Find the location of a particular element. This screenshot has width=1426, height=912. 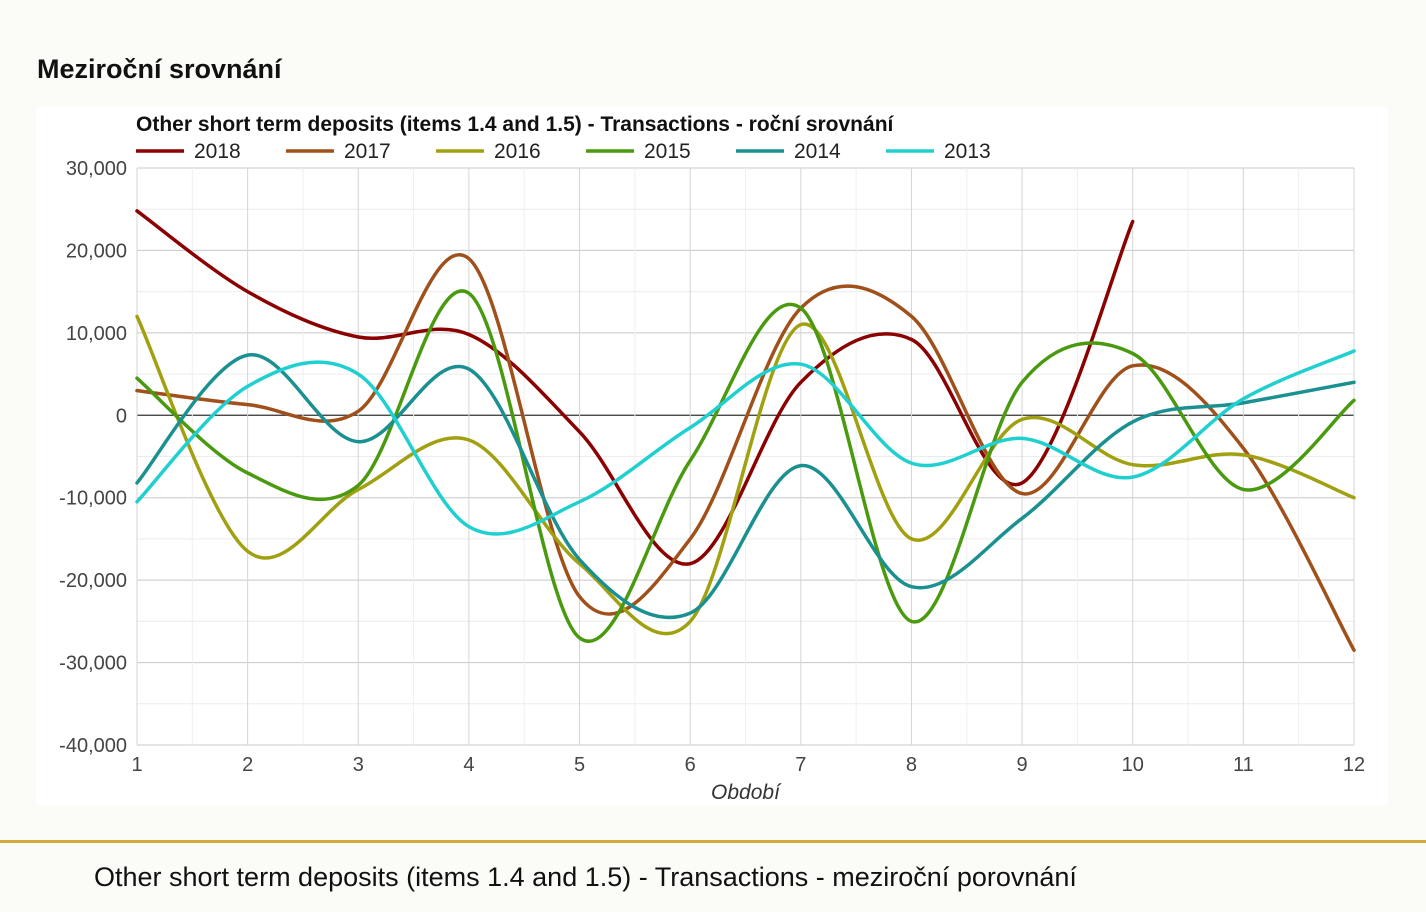

legend-label: 2016 is located at coordinates (517, 151).